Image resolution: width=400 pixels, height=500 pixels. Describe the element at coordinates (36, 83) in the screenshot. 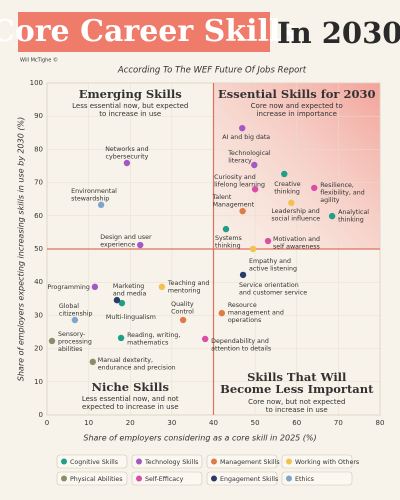

I see `y-tick-label: 100` at that location.